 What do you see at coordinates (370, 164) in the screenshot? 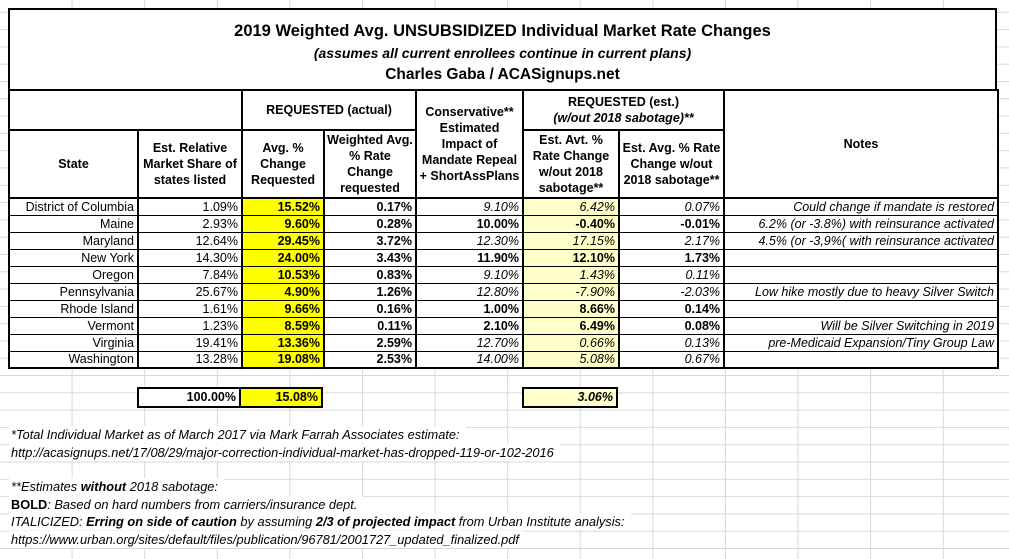
I see `header-weighted-avg: Weighted Avg. % Rate Change requested` at bounding box center [370, 164].